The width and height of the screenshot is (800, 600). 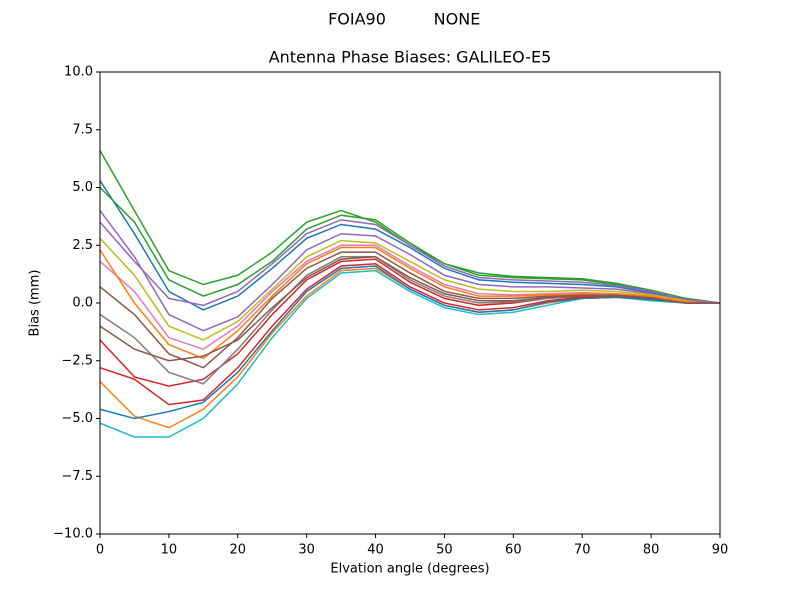 What do you see at coordinates (410, 57) in the screenshot?
I see `chart-title: Antenna Phase Biases: GALILEO-E5` at bounding box center [410, 57].